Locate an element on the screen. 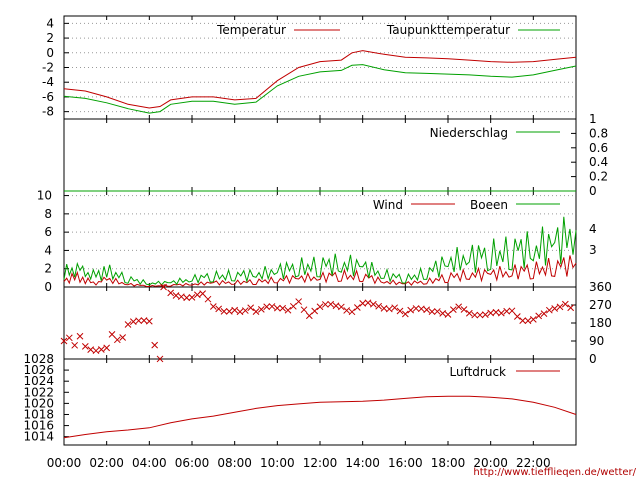 The height and width of the screenshot is (480, 640). right-label: 3 is located at coordinates (593, 250).